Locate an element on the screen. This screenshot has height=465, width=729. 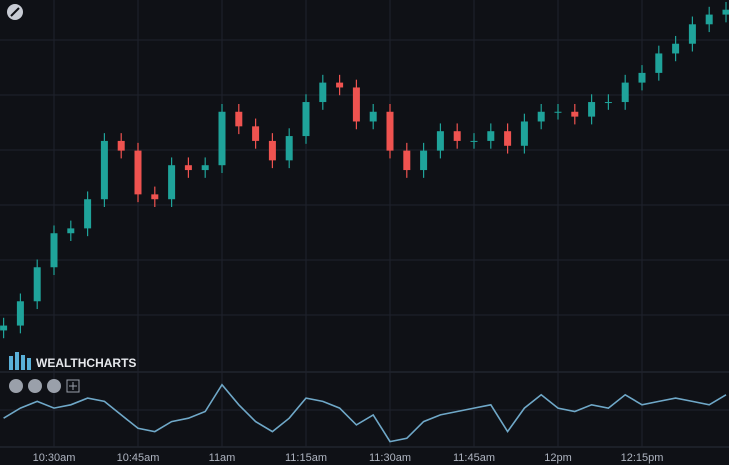
x-tick-label: 10:45am is located at coordinates (138, 458).